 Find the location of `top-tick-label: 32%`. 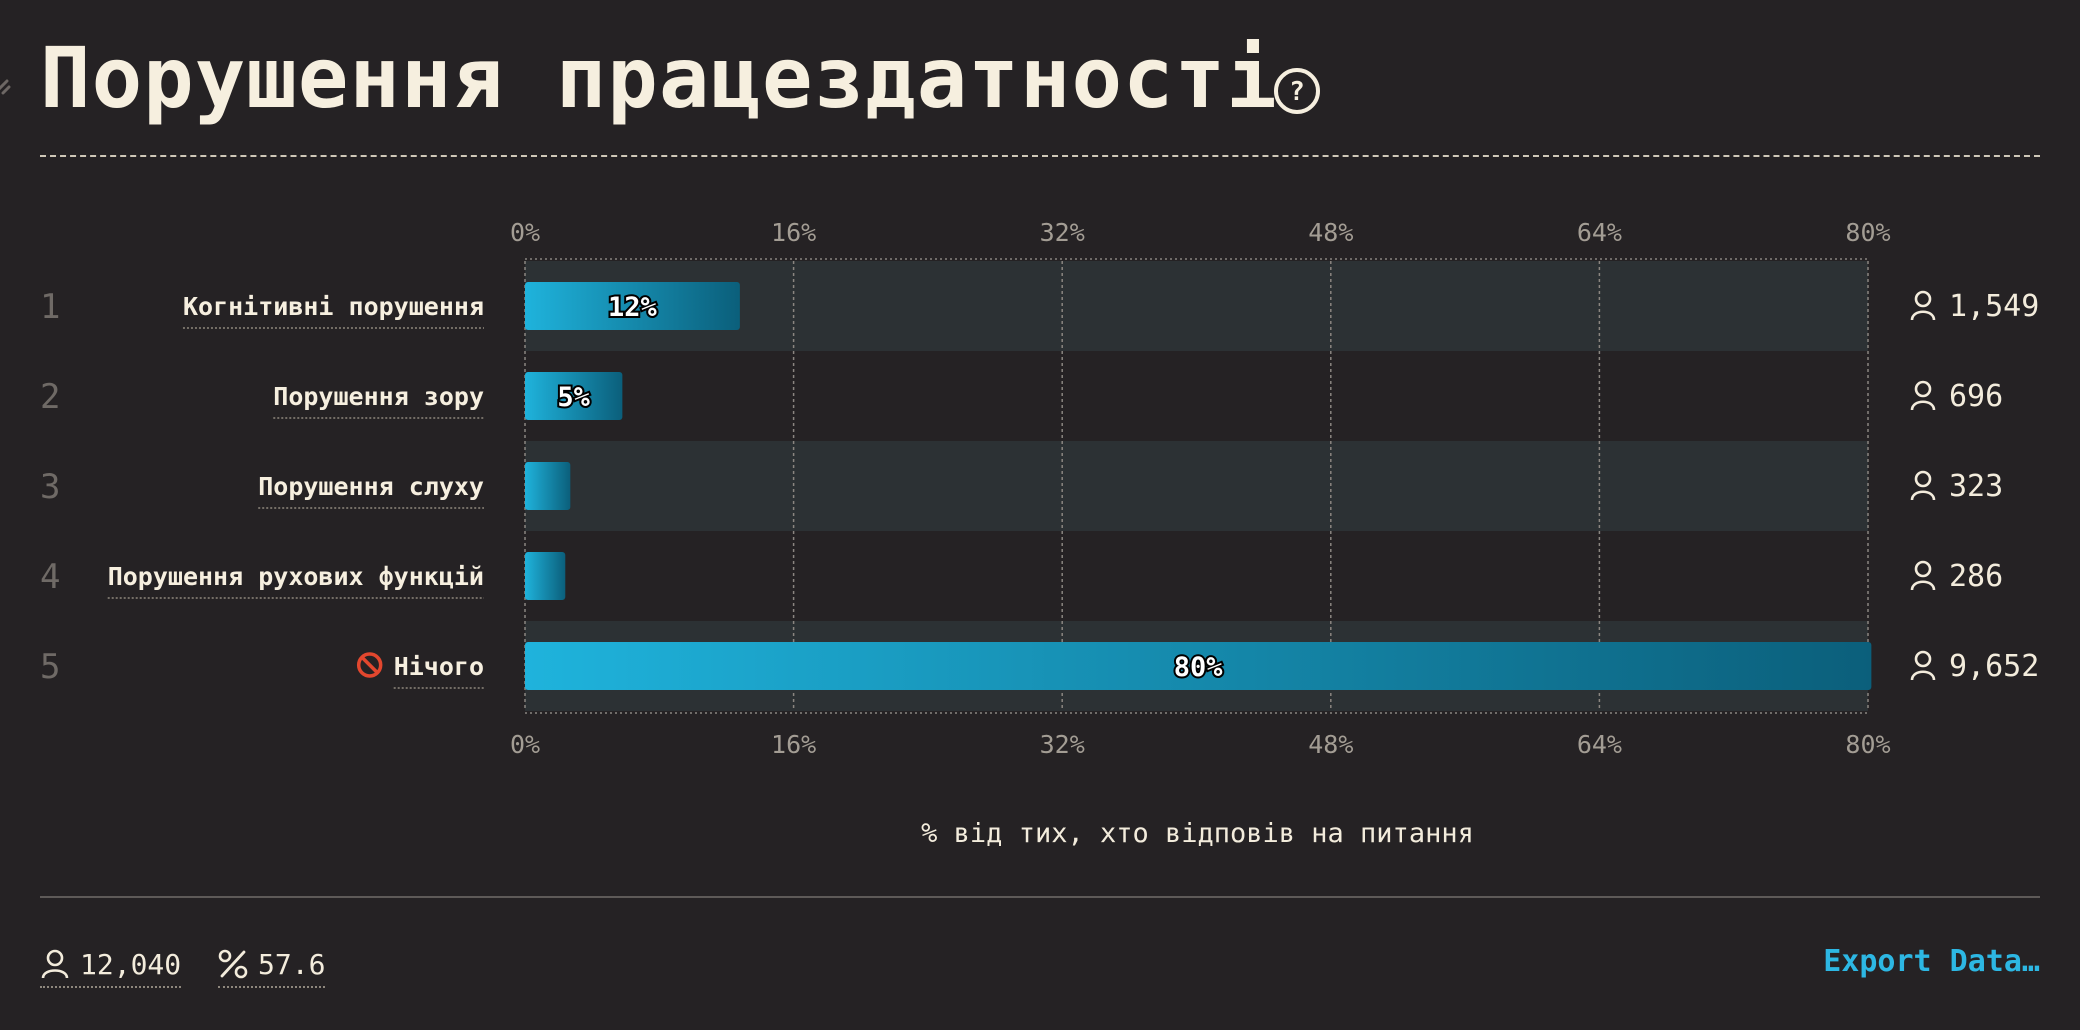

top-tick-label: 32% is located at coordinates (1062, 232).